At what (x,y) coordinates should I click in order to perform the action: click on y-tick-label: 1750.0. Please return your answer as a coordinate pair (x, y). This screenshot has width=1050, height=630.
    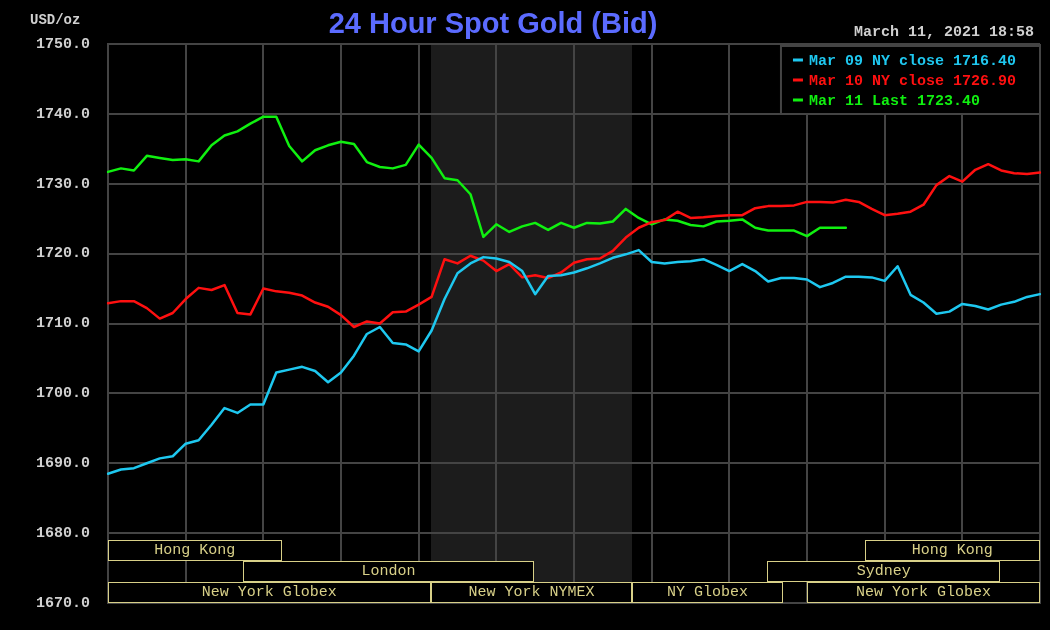
    Looking at the image, I should click on (63, 44).